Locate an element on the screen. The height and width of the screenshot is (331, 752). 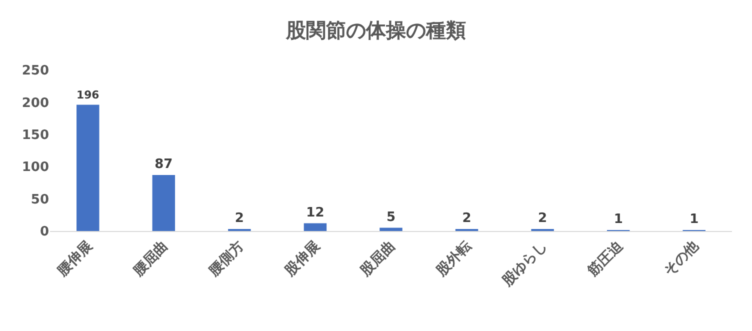
x-tick-label: 腰屈曲 is located at coordinates (151, 259).